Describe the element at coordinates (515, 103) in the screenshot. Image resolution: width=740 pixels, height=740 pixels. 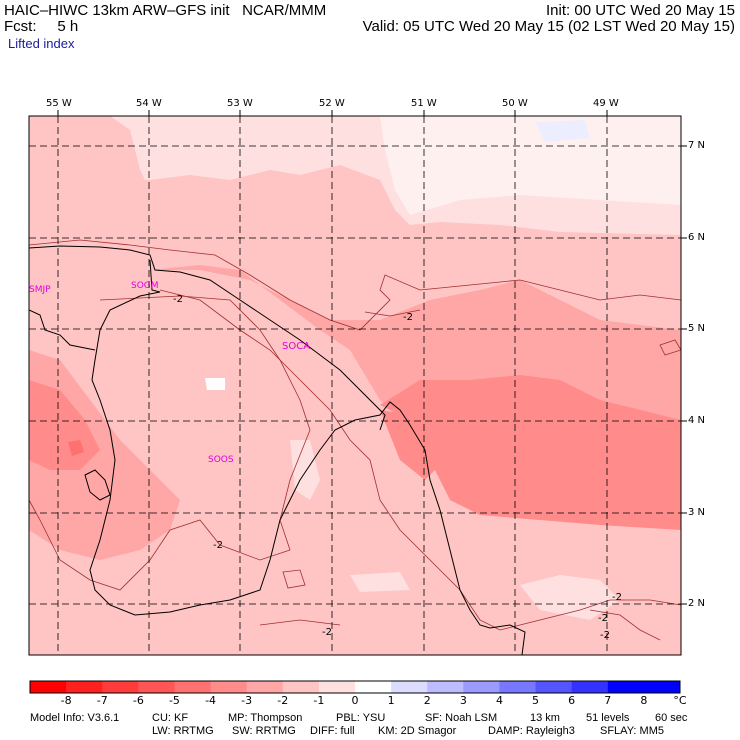
I see `lon-label-50w: 50 W` at that location.